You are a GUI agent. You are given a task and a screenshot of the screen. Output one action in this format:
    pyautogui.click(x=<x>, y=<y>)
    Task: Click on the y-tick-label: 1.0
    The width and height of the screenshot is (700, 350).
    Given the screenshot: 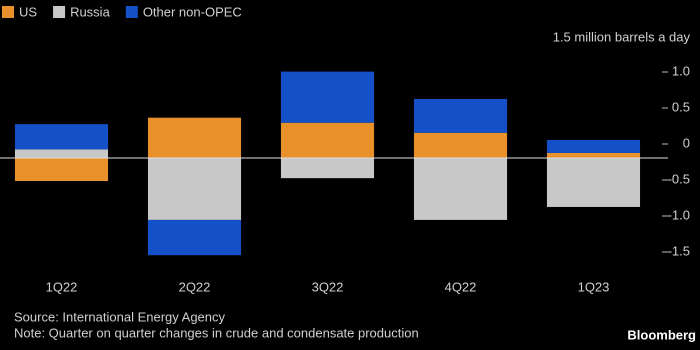 What is the action you would take?
    pyautogui.click(x=681, y=70)
    